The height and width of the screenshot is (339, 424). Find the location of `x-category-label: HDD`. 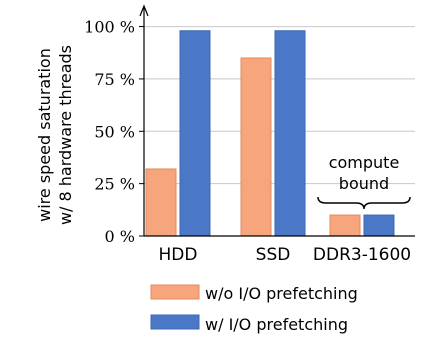

x-category-label: HDD is located at coordinates (178, 255).